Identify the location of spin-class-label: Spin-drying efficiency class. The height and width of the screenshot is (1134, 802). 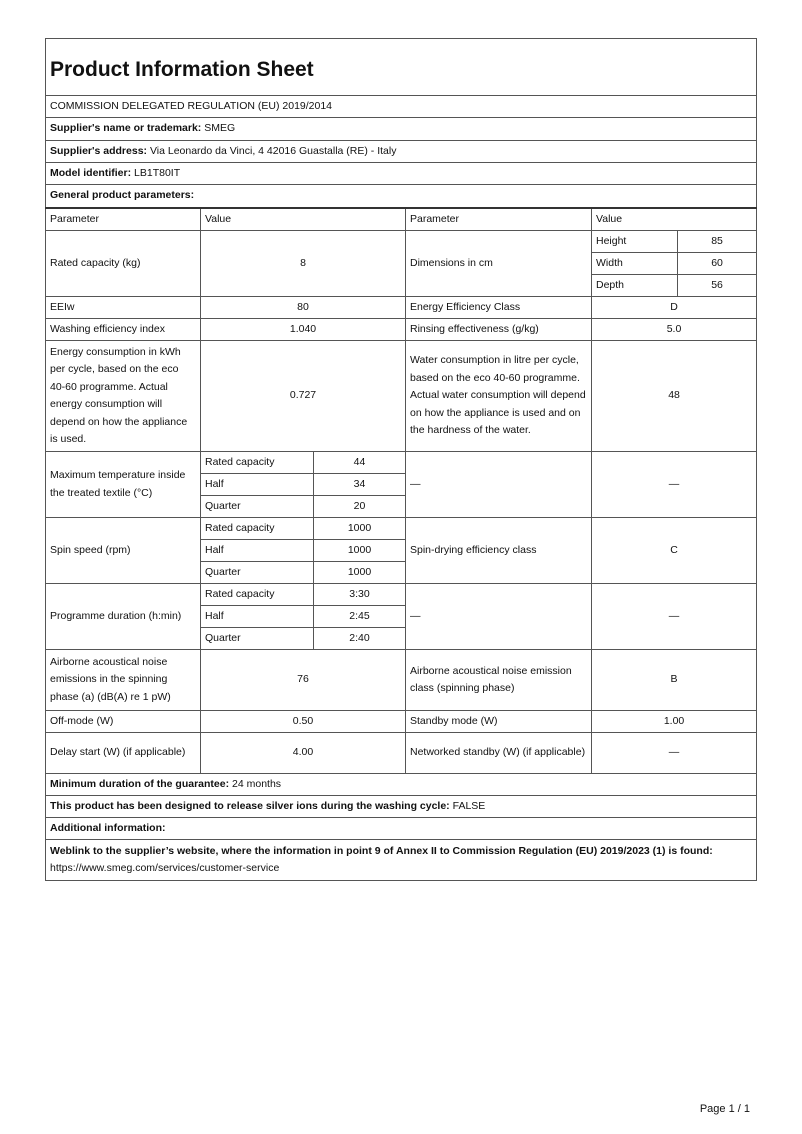
(498, 550).